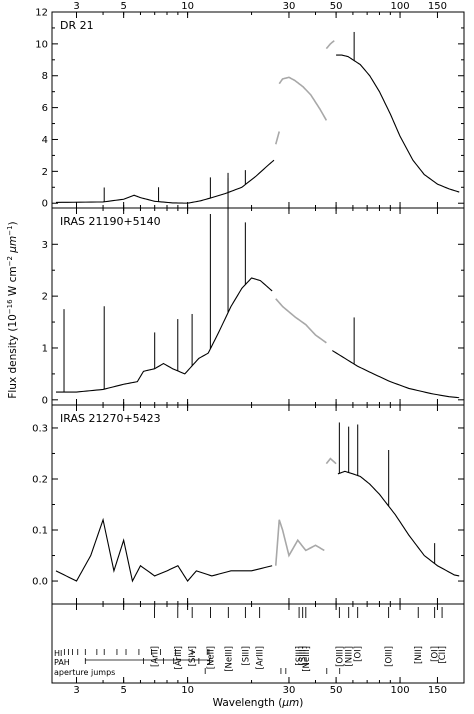  Describe the element at coordinates (45, 245) in the screenshot. I see `y-tick-label: 3` at that location.